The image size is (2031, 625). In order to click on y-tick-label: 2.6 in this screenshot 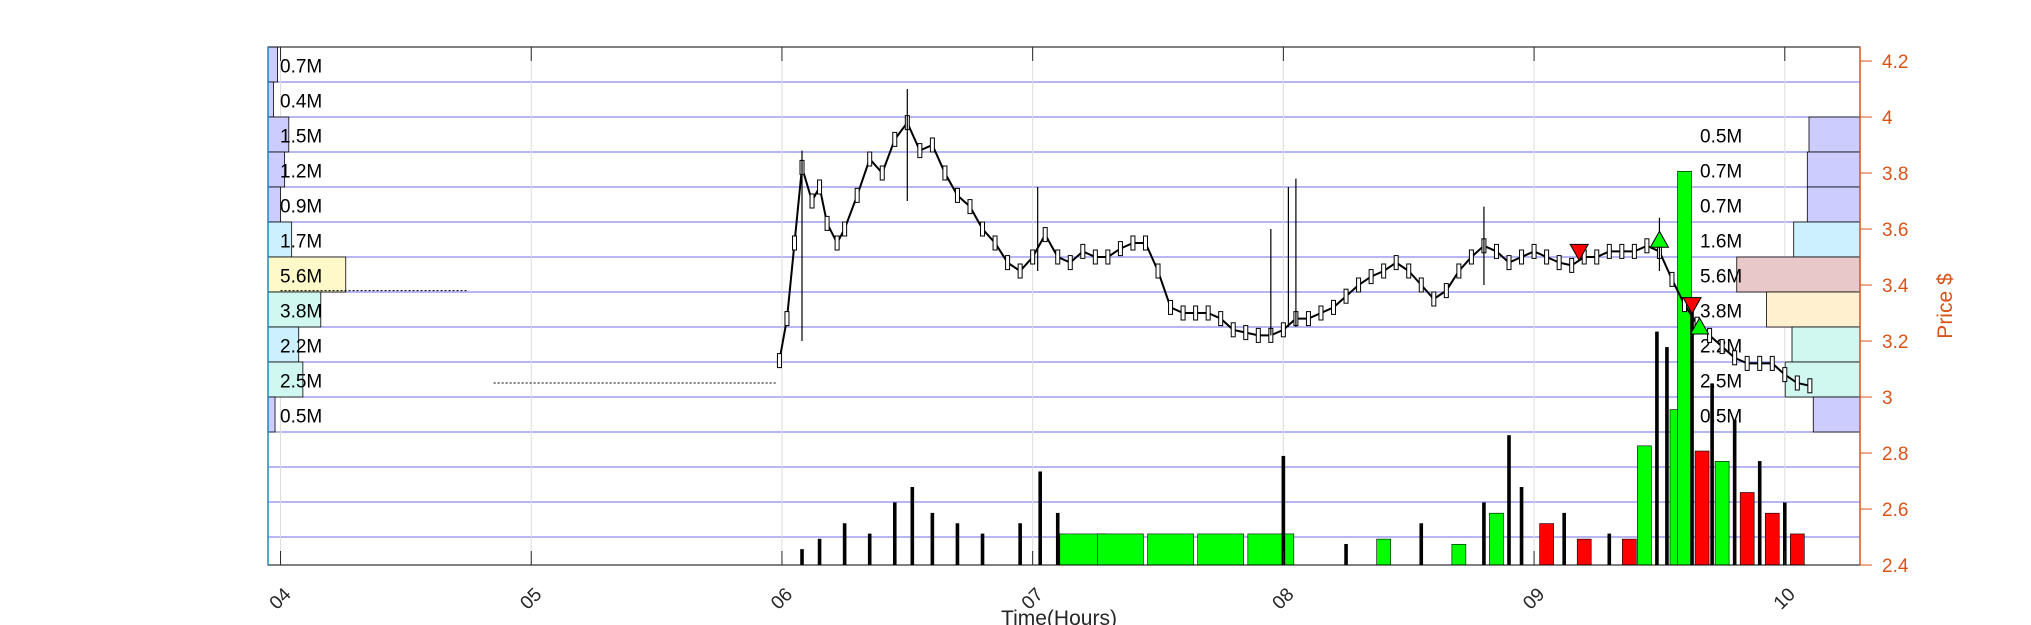, I will do `click(1895, 510)`.